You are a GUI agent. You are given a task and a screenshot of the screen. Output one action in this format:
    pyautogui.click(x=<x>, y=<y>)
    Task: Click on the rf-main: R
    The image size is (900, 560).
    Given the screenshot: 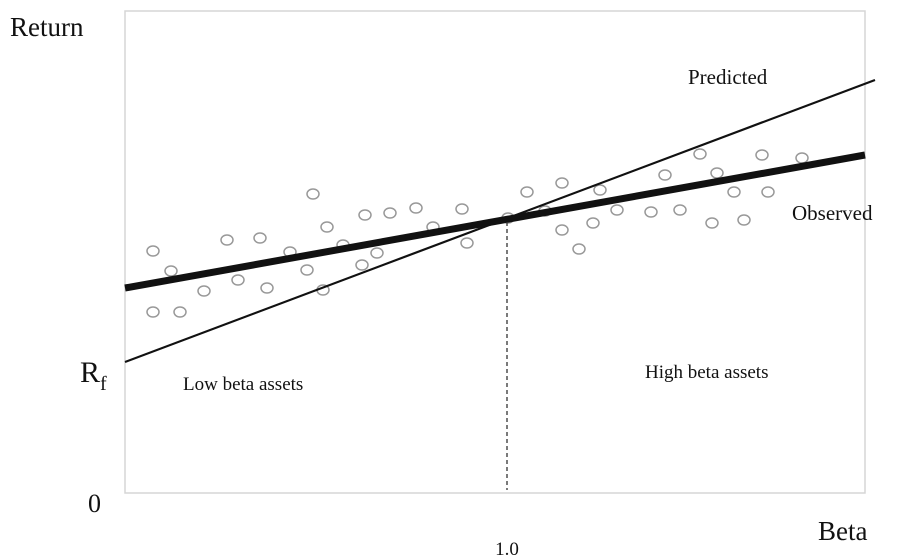 What is the action you would take?
    pyautogui.click(x=90, y=372)
    